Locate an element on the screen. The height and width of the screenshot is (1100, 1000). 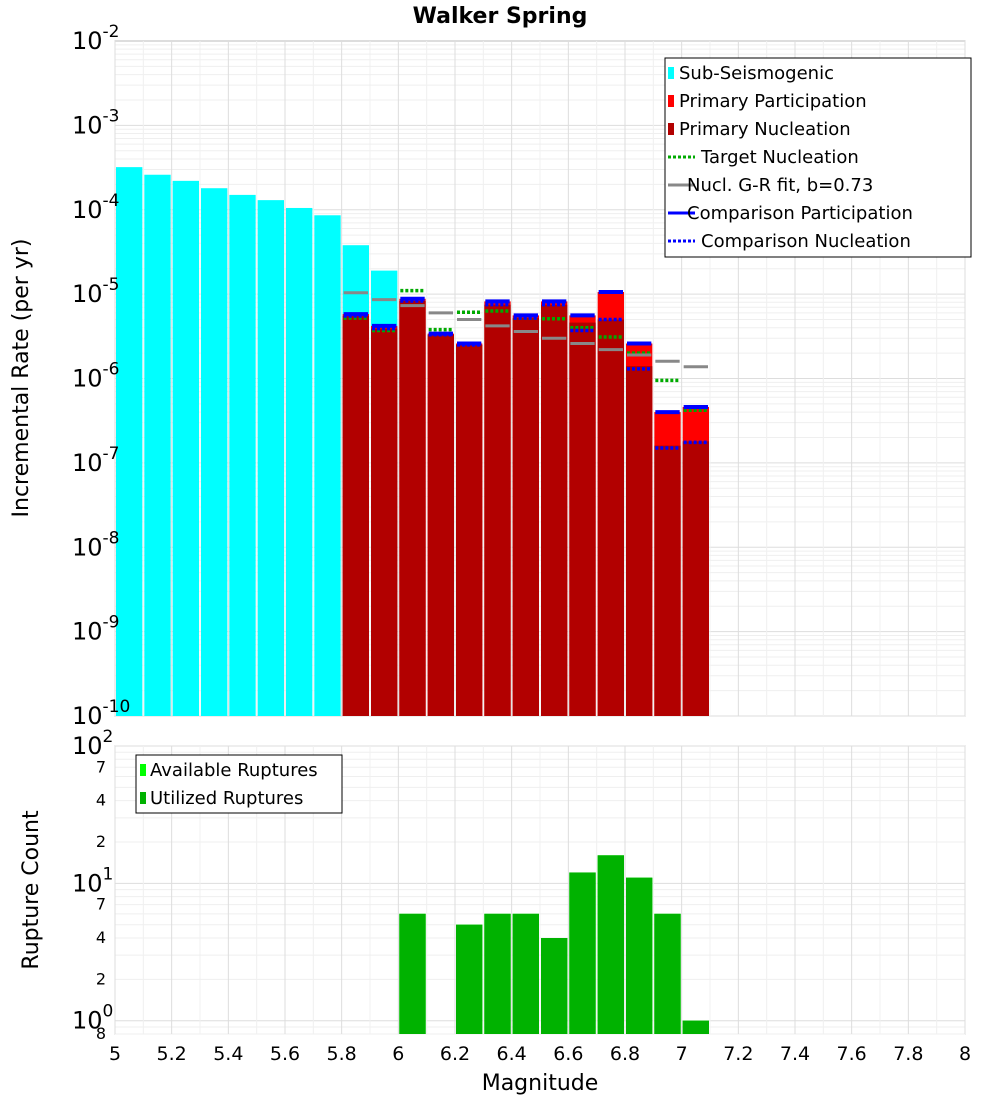
primary-participation-legend-swatch is located at coordinates (671, 101).